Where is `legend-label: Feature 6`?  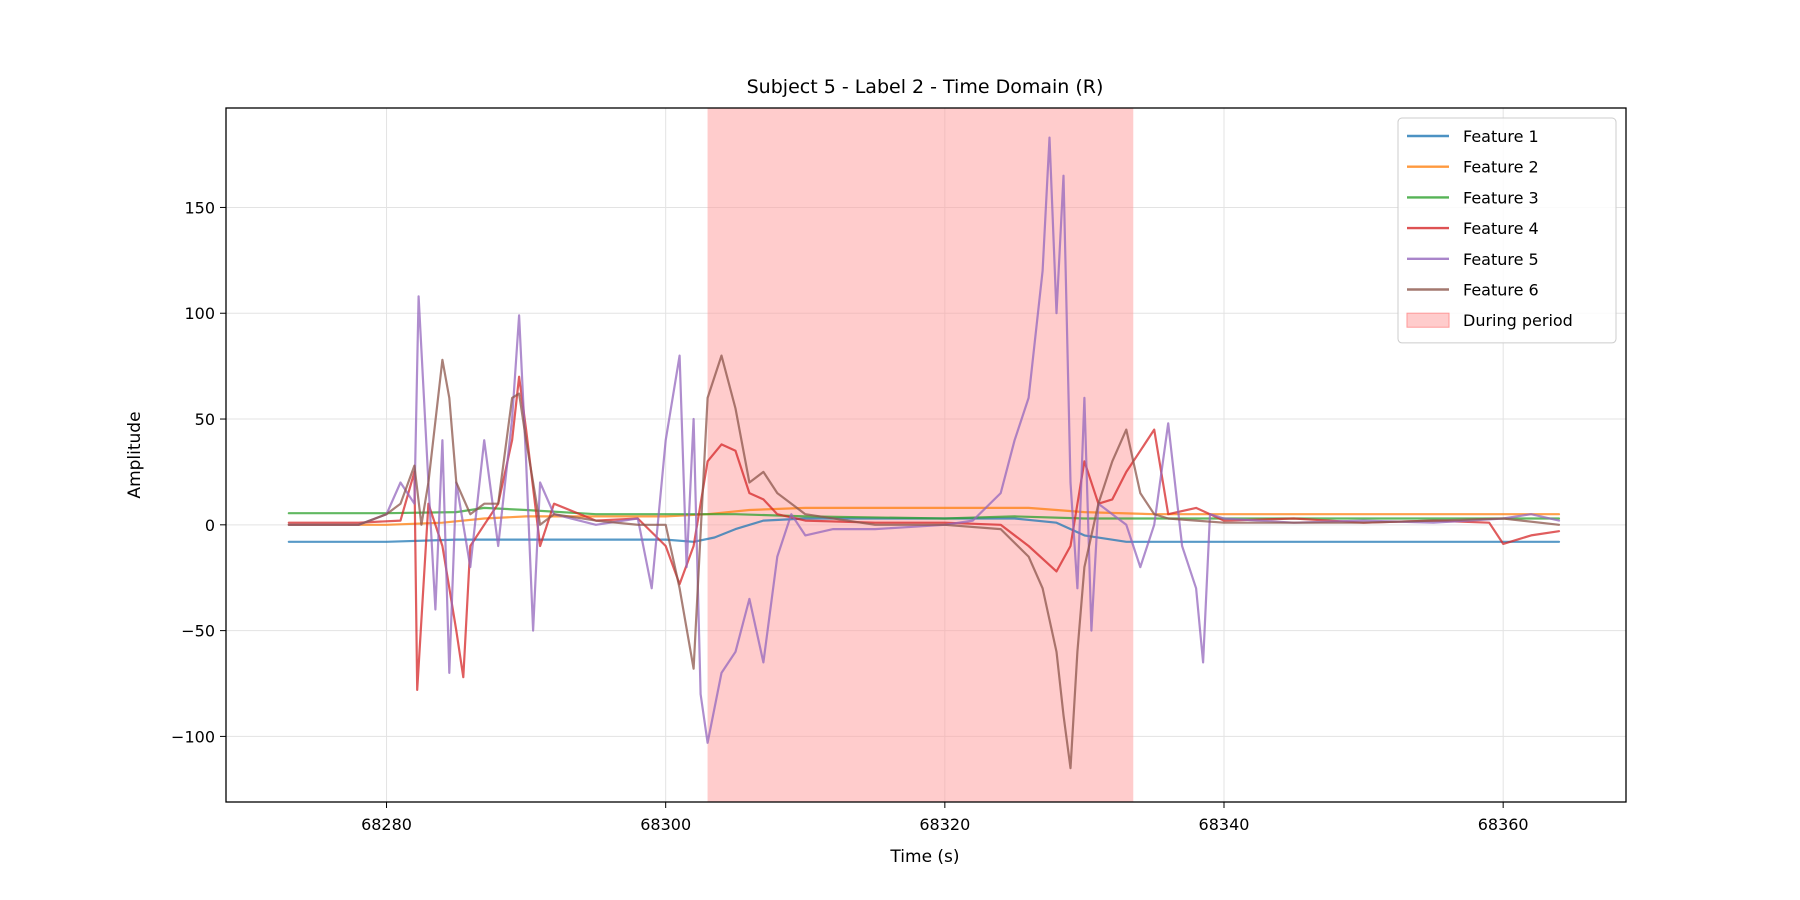 legend-label: Feature 6 is located at coordinates (1501, 290).